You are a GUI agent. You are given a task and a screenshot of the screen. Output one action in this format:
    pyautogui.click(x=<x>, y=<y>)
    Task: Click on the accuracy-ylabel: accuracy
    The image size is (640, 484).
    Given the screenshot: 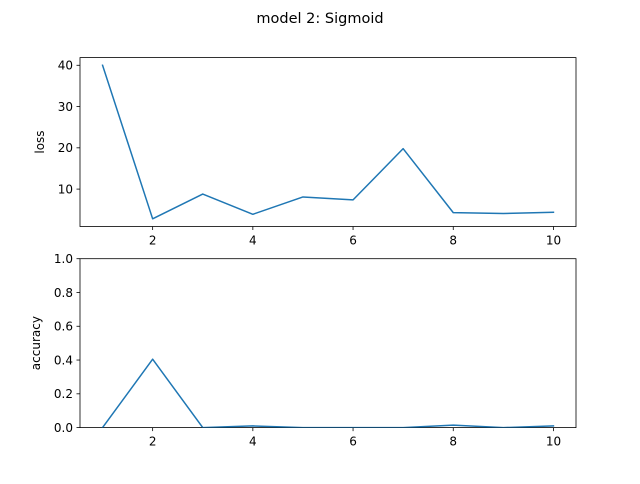 What is the action you would take?
    pyautogui.click(x=36, y=343)
    